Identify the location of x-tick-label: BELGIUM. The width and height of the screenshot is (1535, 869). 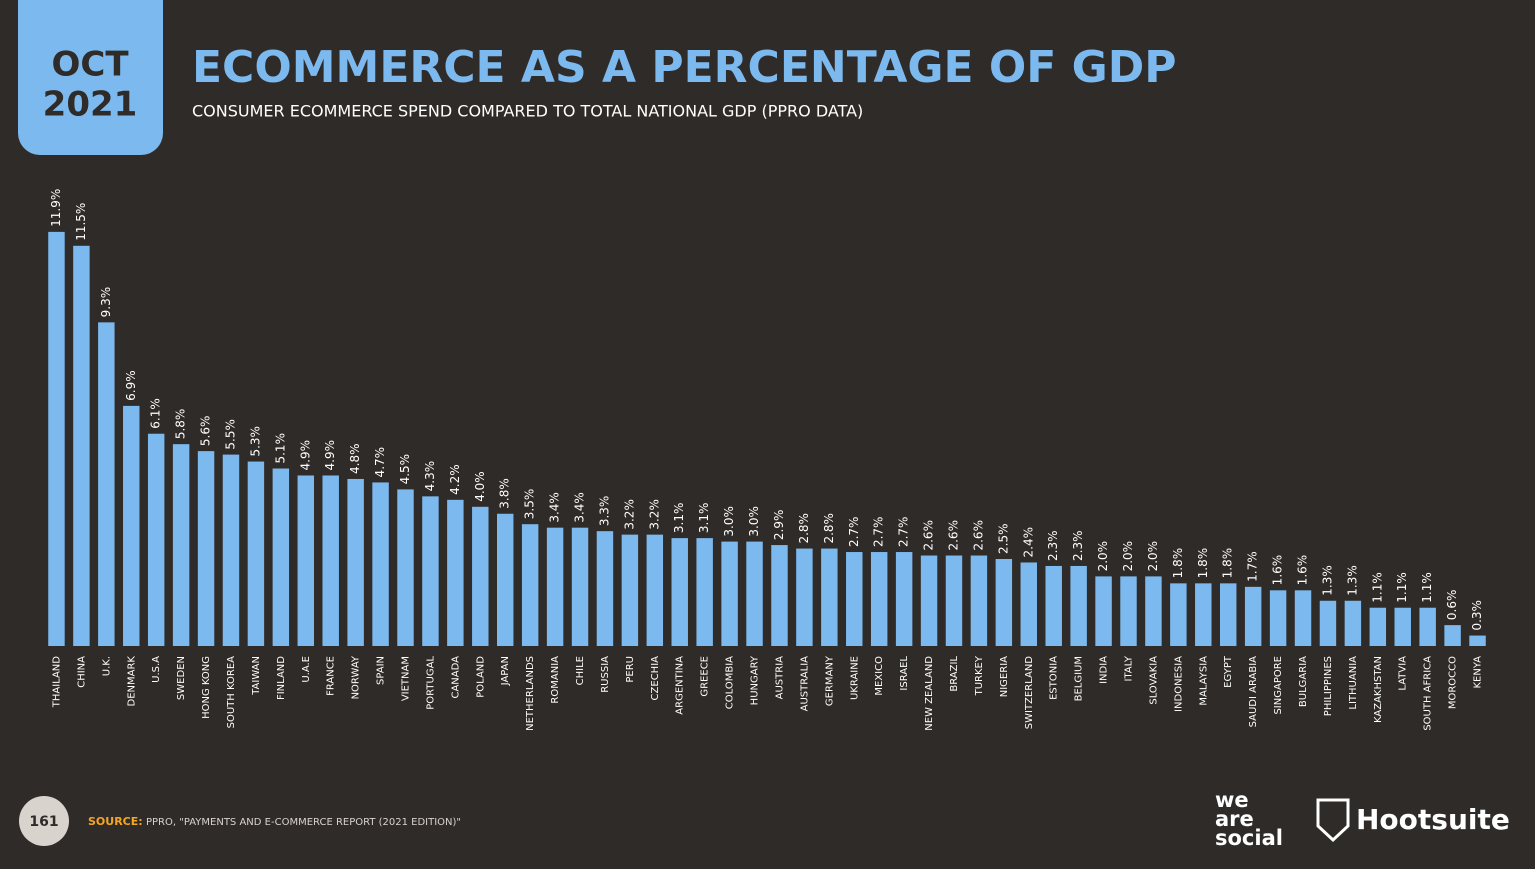
(1079, 678).